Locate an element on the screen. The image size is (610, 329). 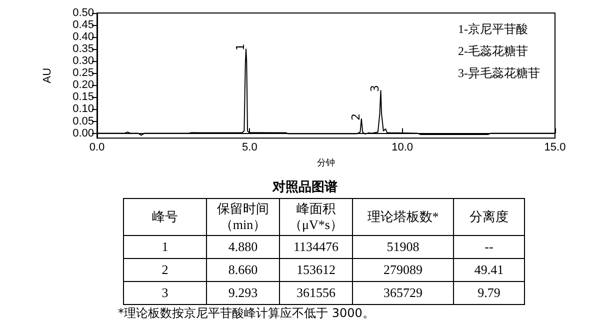
x-tick-label: 10.0 is located at coordinates (403, 148).